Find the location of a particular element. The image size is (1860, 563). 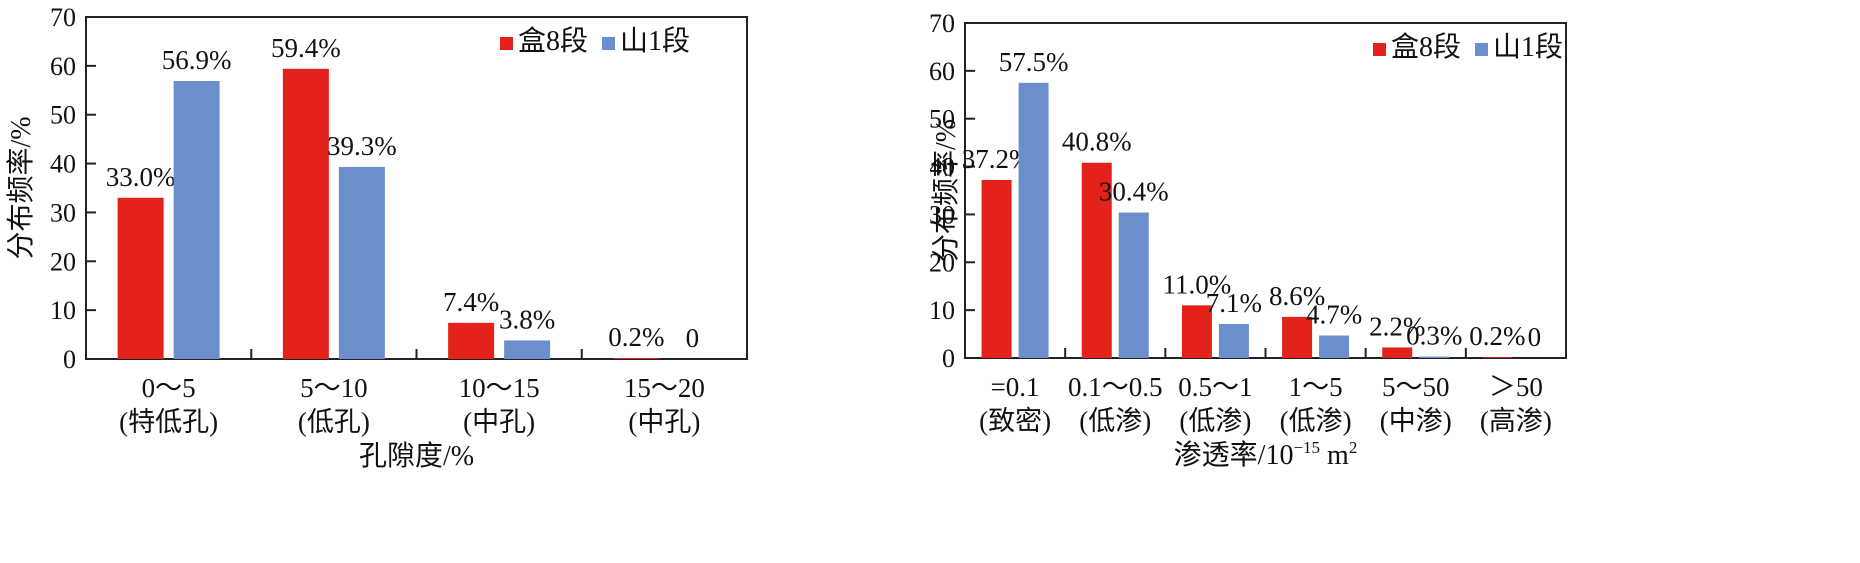

c0-data-label: 33.0% is located at coordinates (141, 177).